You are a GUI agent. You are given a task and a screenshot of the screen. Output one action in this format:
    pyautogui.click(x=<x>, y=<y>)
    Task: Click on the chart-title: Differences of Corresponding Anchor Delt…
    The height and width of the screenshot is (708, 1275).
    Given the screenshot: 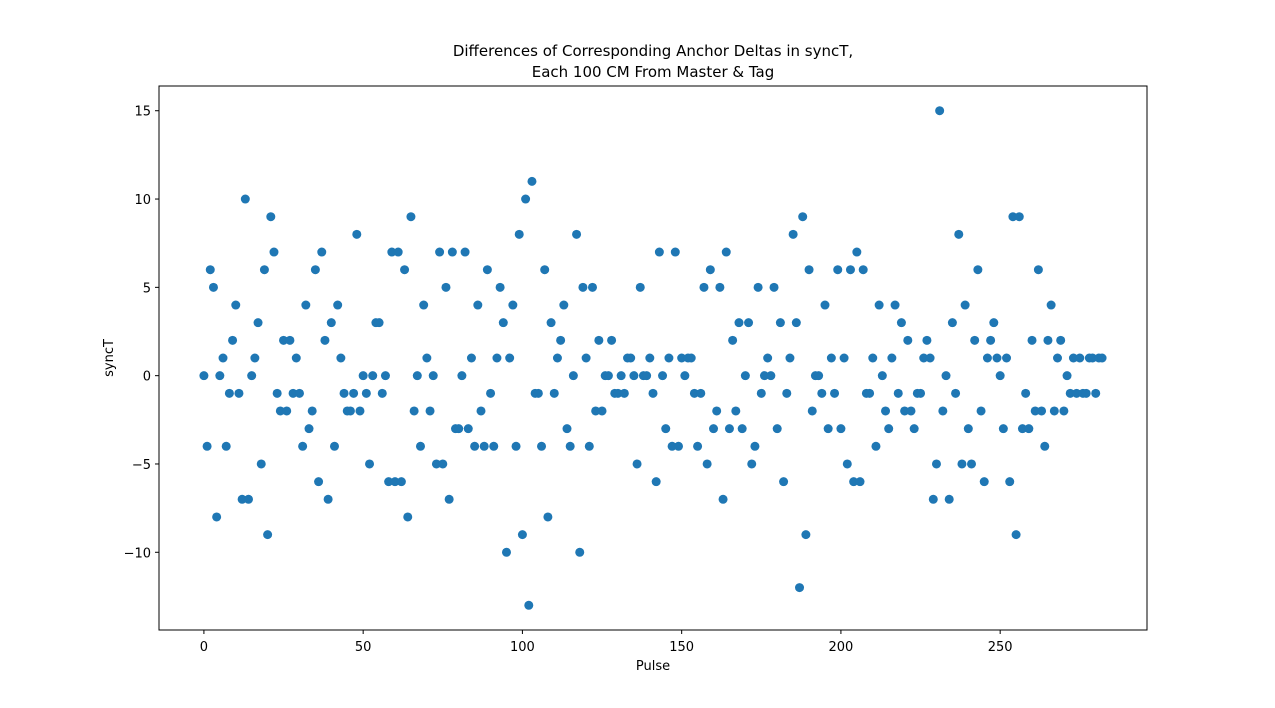 What is the action you would take?
    pyautogui.click(x=653, y=51)
    